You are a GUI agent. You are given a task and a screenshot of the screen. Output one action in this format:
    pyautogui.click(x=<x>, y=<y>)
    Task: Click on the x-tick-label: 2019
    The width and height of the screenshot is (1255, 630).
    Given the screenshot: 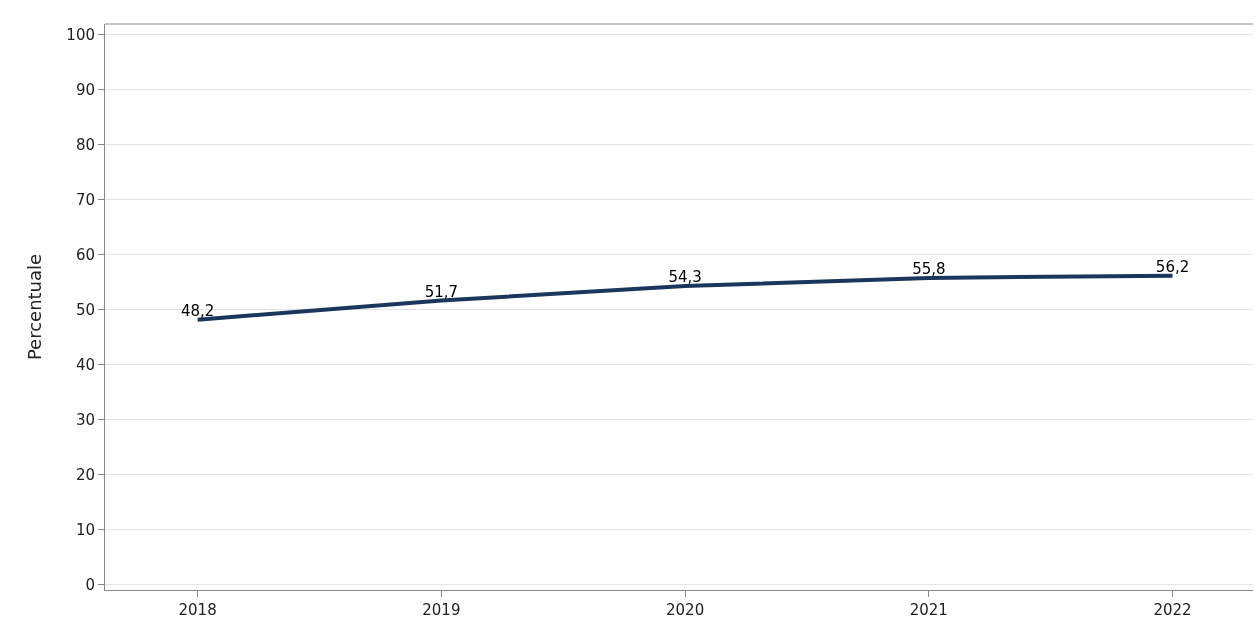 What is the action you would take?
    pyautogui.click(x=441, y=610)
    